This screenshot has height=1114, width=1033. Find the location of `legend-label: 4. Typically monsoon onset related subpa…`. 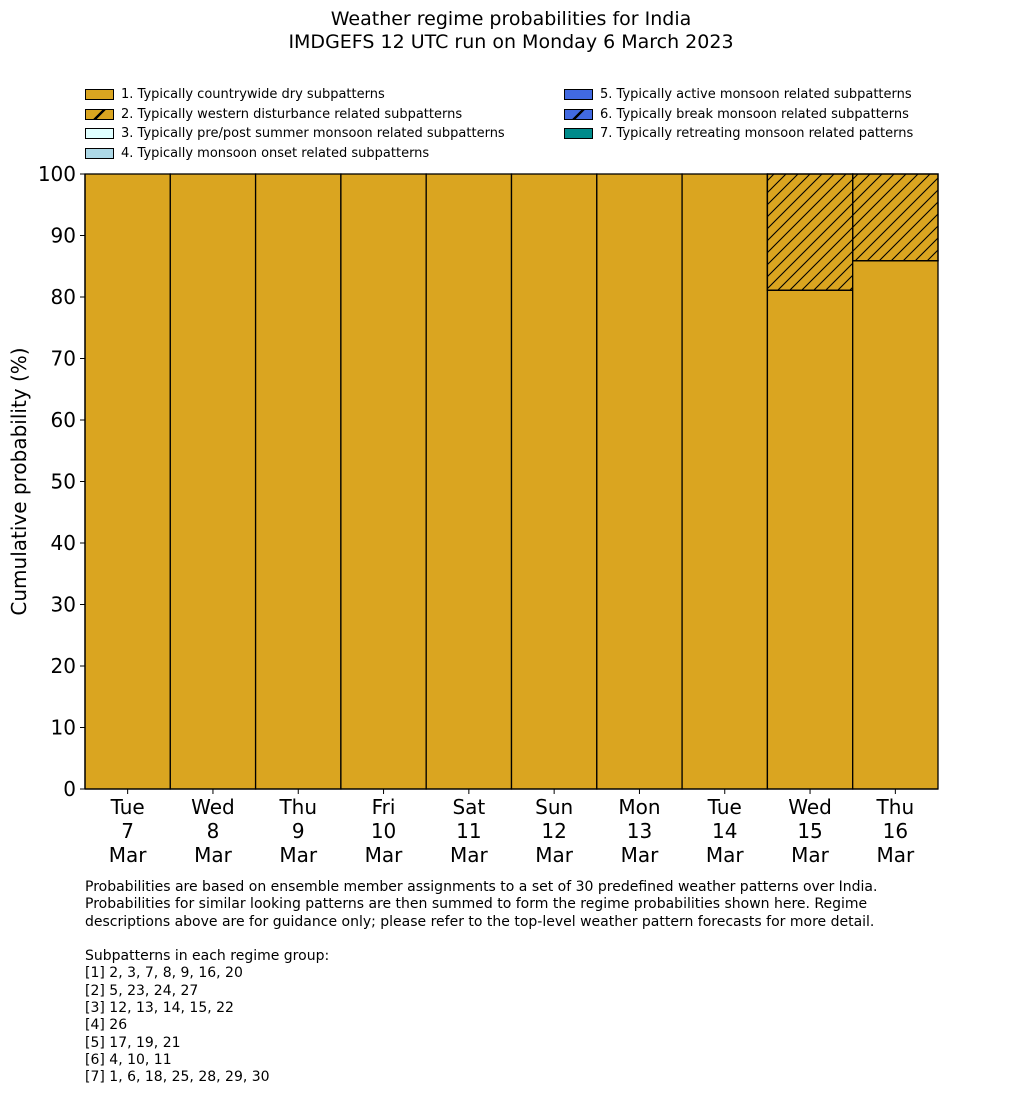

legend-label: 4. Typically monsoon onset related subpa… is located at coordinates (275, 153).